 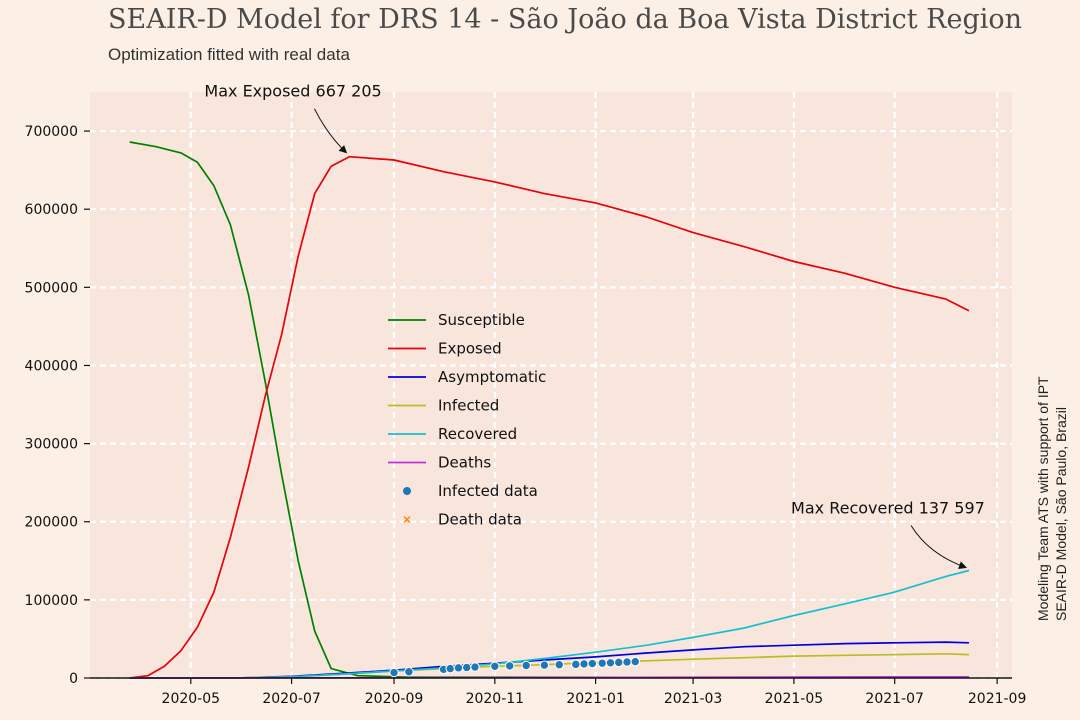 I want to click on series-line-recovered, so click(x=549, y=624).